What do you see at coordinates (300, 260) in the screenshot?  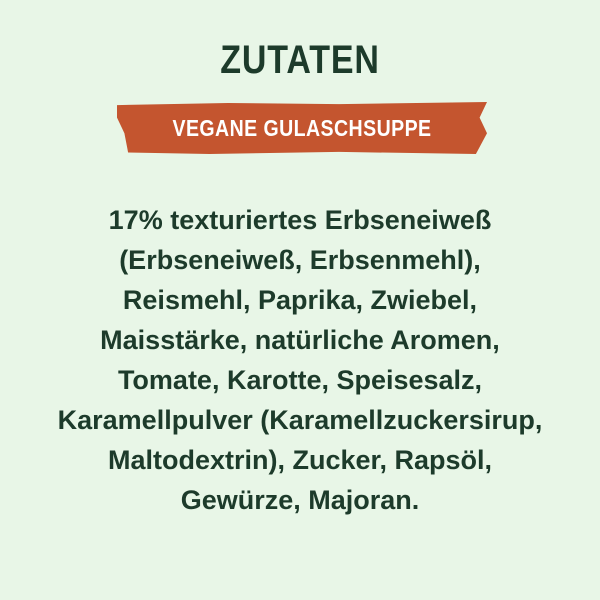 I see `ingredients-line: (Erbseneiweß, Erbsenmehl),` at bounding box center [300, 260].